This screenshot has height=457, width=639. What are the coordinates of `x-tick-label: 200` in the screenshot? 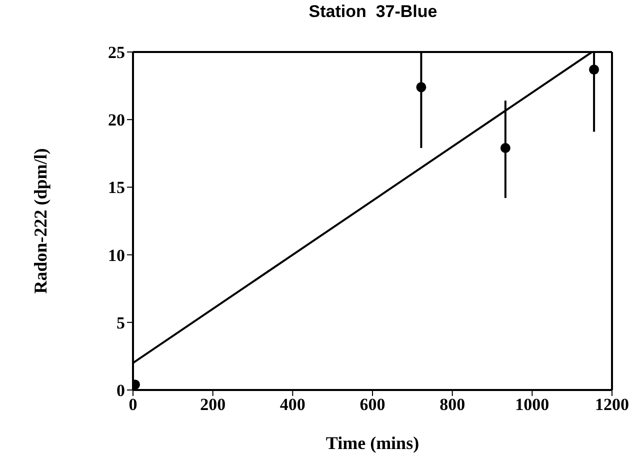 It's located at (213, 404).